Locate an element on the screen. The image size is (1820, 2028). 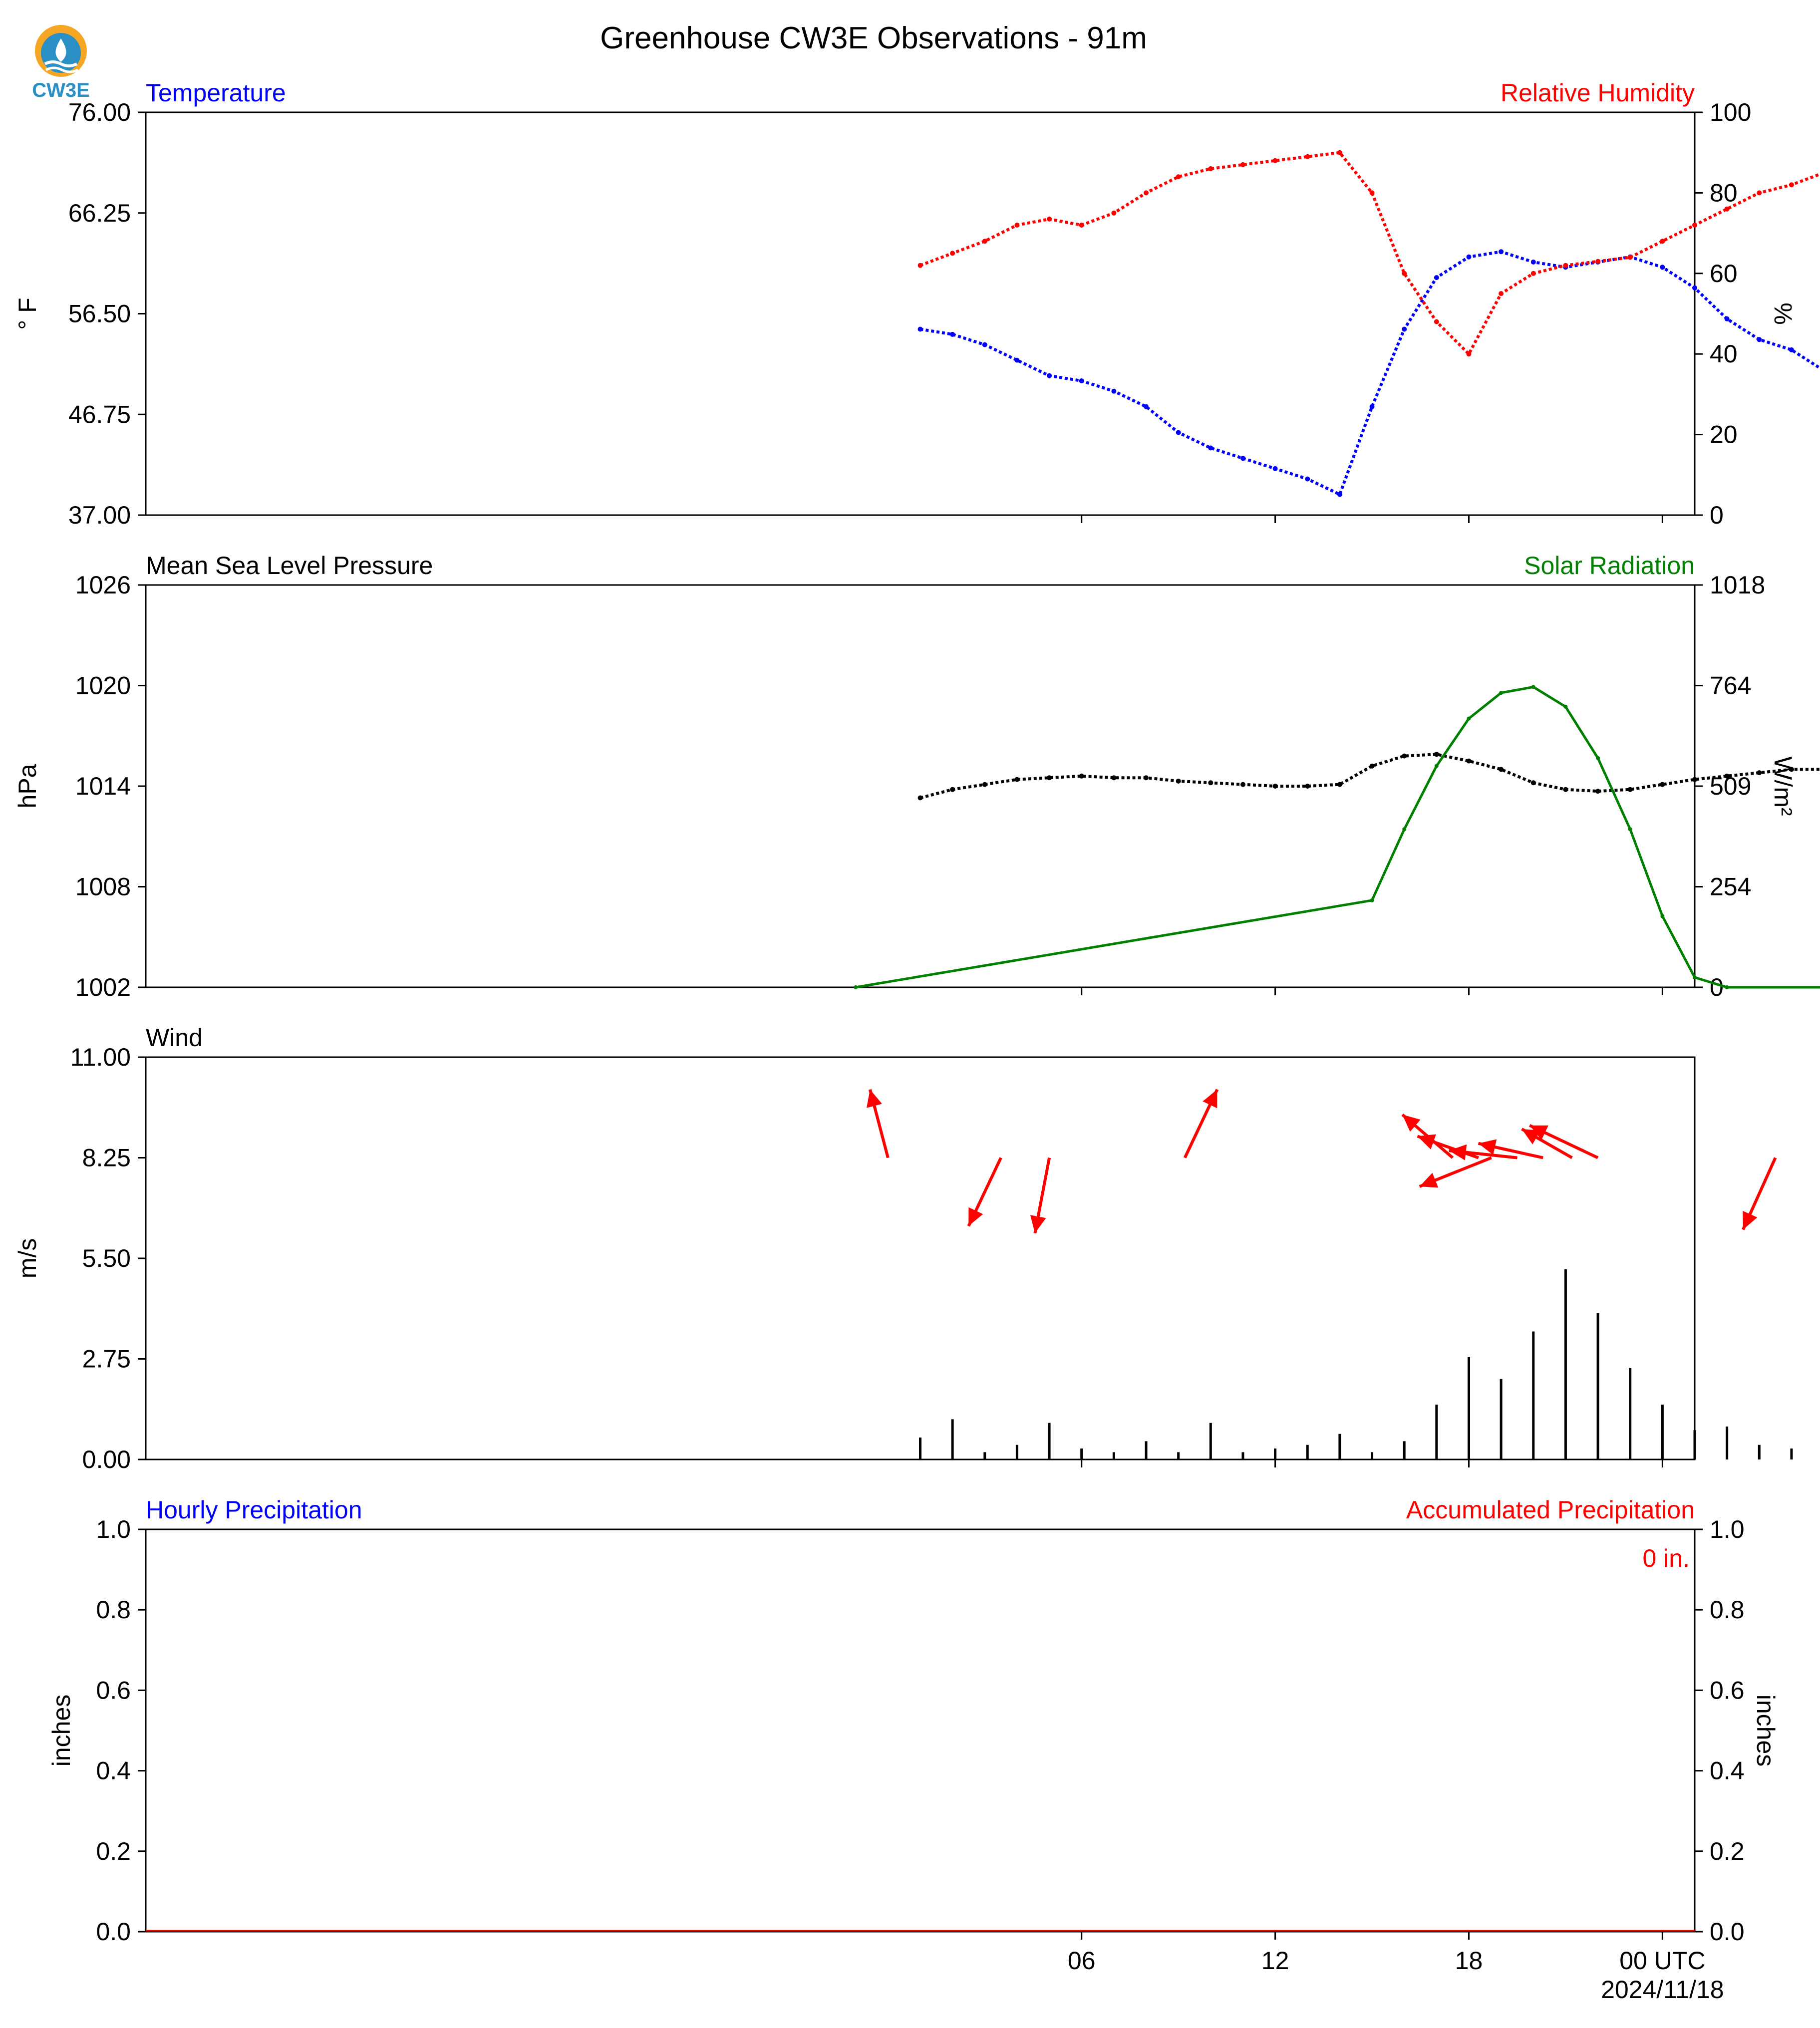
y-right-tick-label: 0.6 is located at coordinates (1727, 1690).